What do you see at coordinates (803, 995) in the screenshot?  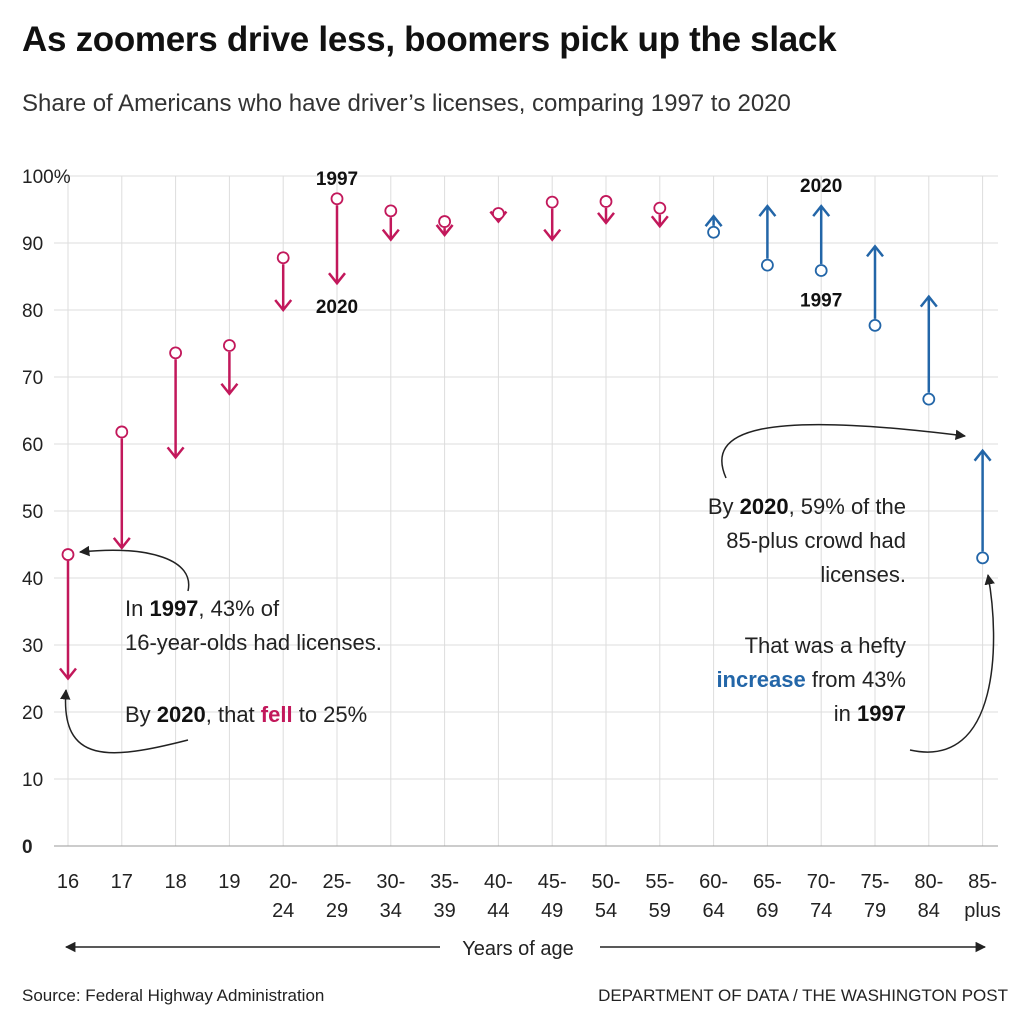 I see `publisher-credit: DEPARTMENT OF DATA / THE WASHINGTON POST` at bounding box center [803, 995].